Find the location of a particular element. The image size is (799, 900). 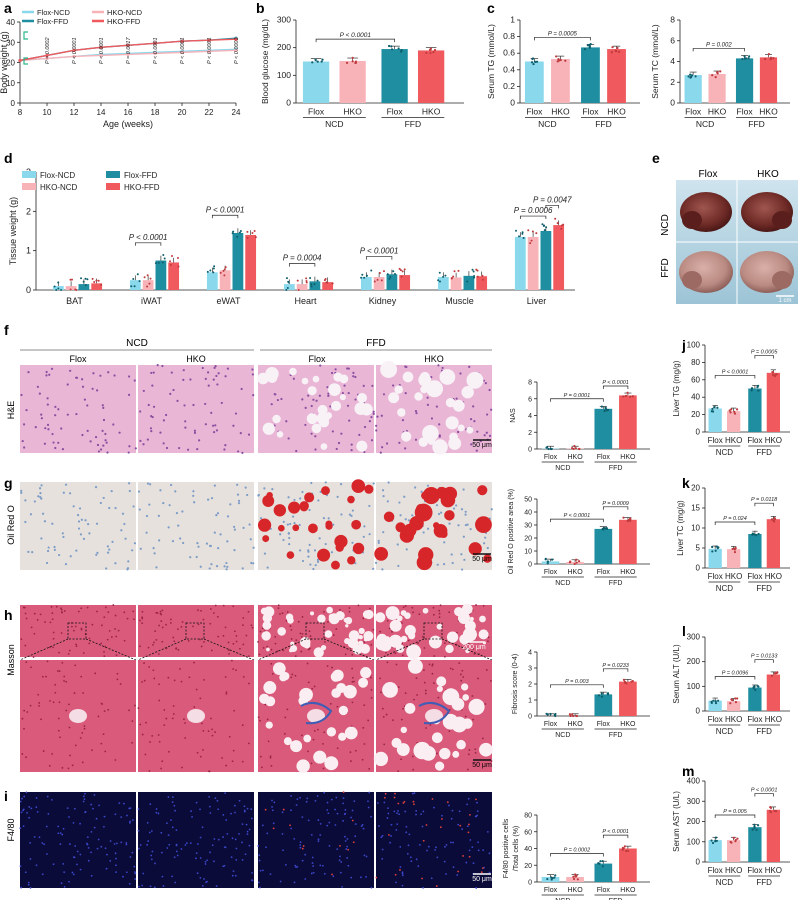

y-axis-label: Body weight (g) is located at coordinates (4, 62).